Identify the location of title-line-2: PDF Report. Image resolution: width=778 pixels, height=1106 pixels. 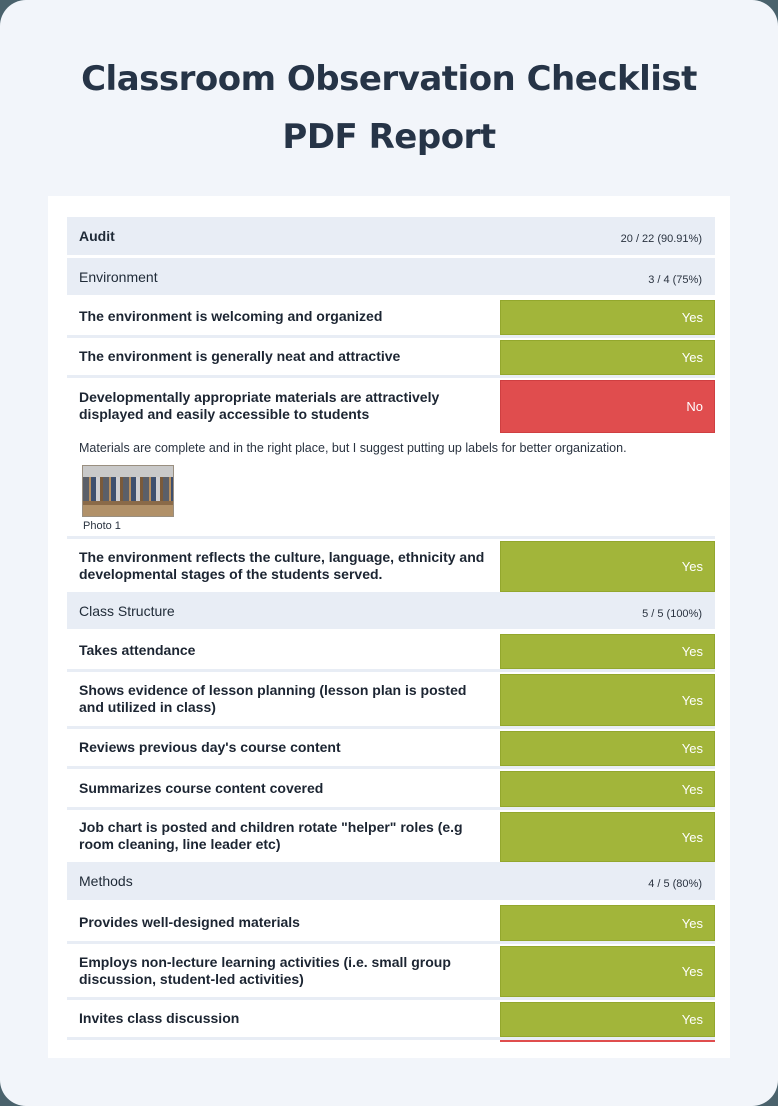
(389, 137).